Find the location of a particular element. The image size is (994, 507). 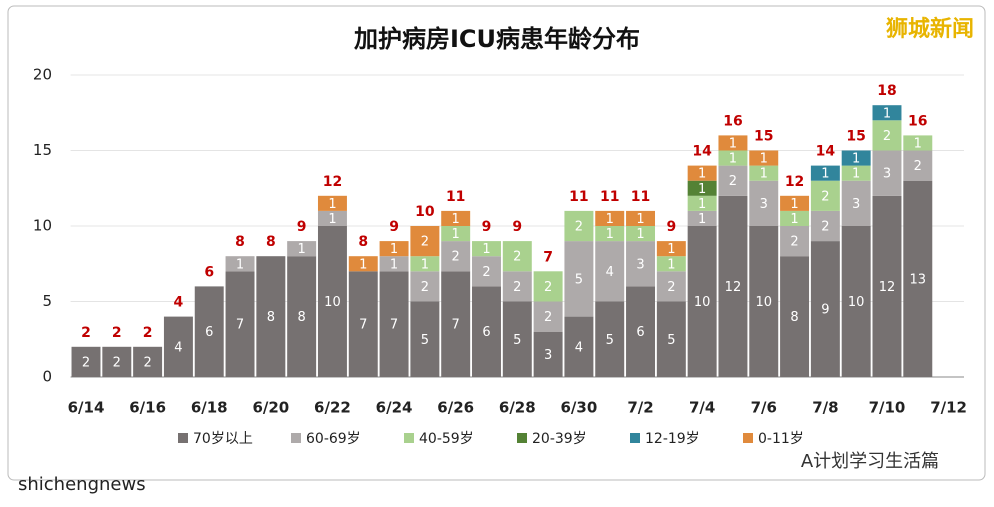

data-label: 4 is located at coordinates (610, 272).